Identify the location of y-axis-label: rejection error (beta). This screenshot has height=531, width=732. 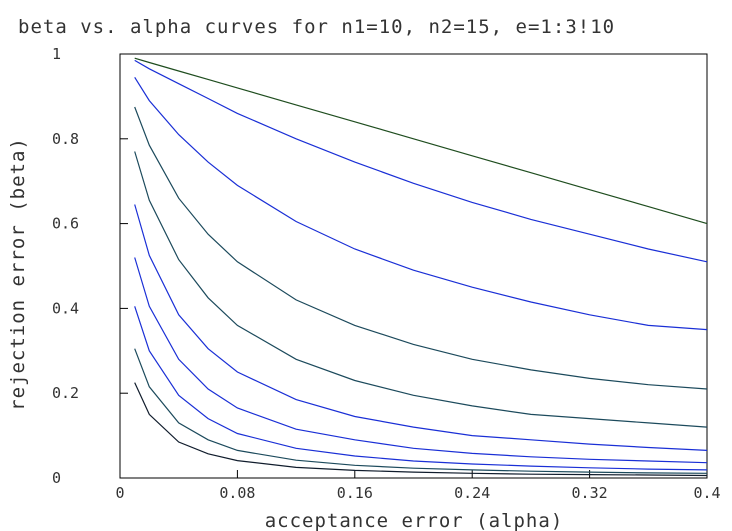
(18, 274).